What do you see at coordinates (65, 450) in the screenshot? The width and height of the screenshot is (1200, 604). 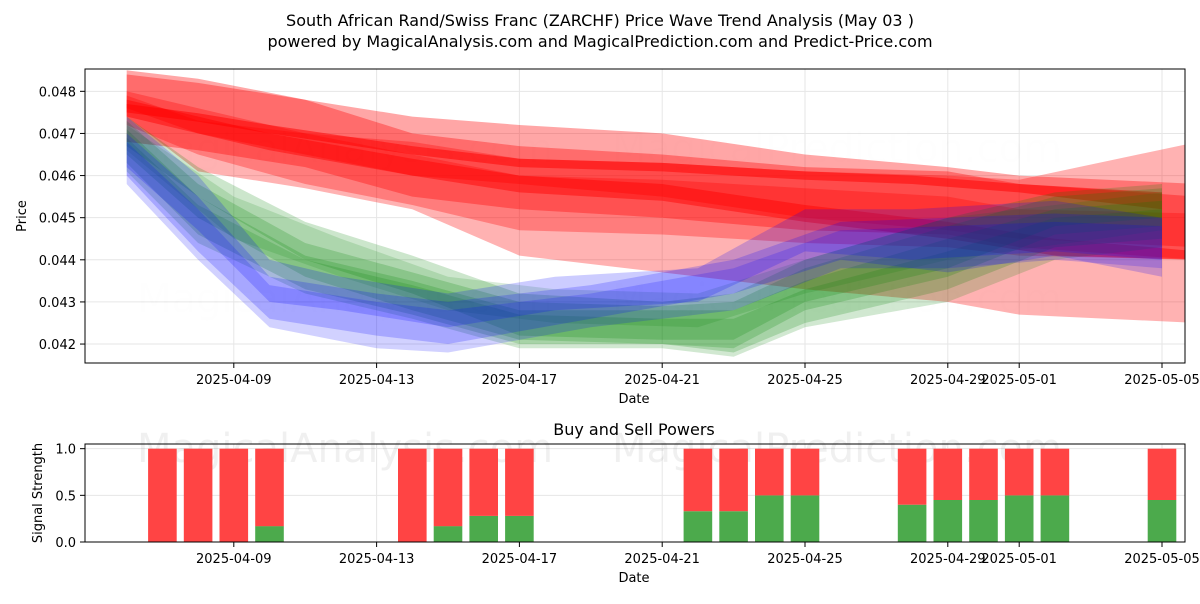 I see `bottom-y-tick-label: 1.0` at bounding box center [65, 450].